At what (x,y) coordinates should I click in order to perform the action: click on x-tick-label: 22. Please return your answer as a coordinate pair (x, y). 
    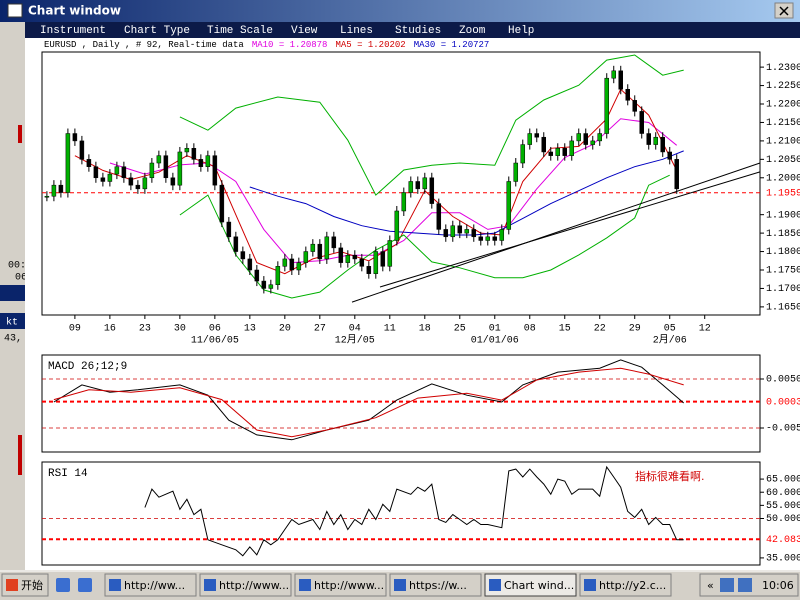
    Looking at the image, I should click on (600, 329).